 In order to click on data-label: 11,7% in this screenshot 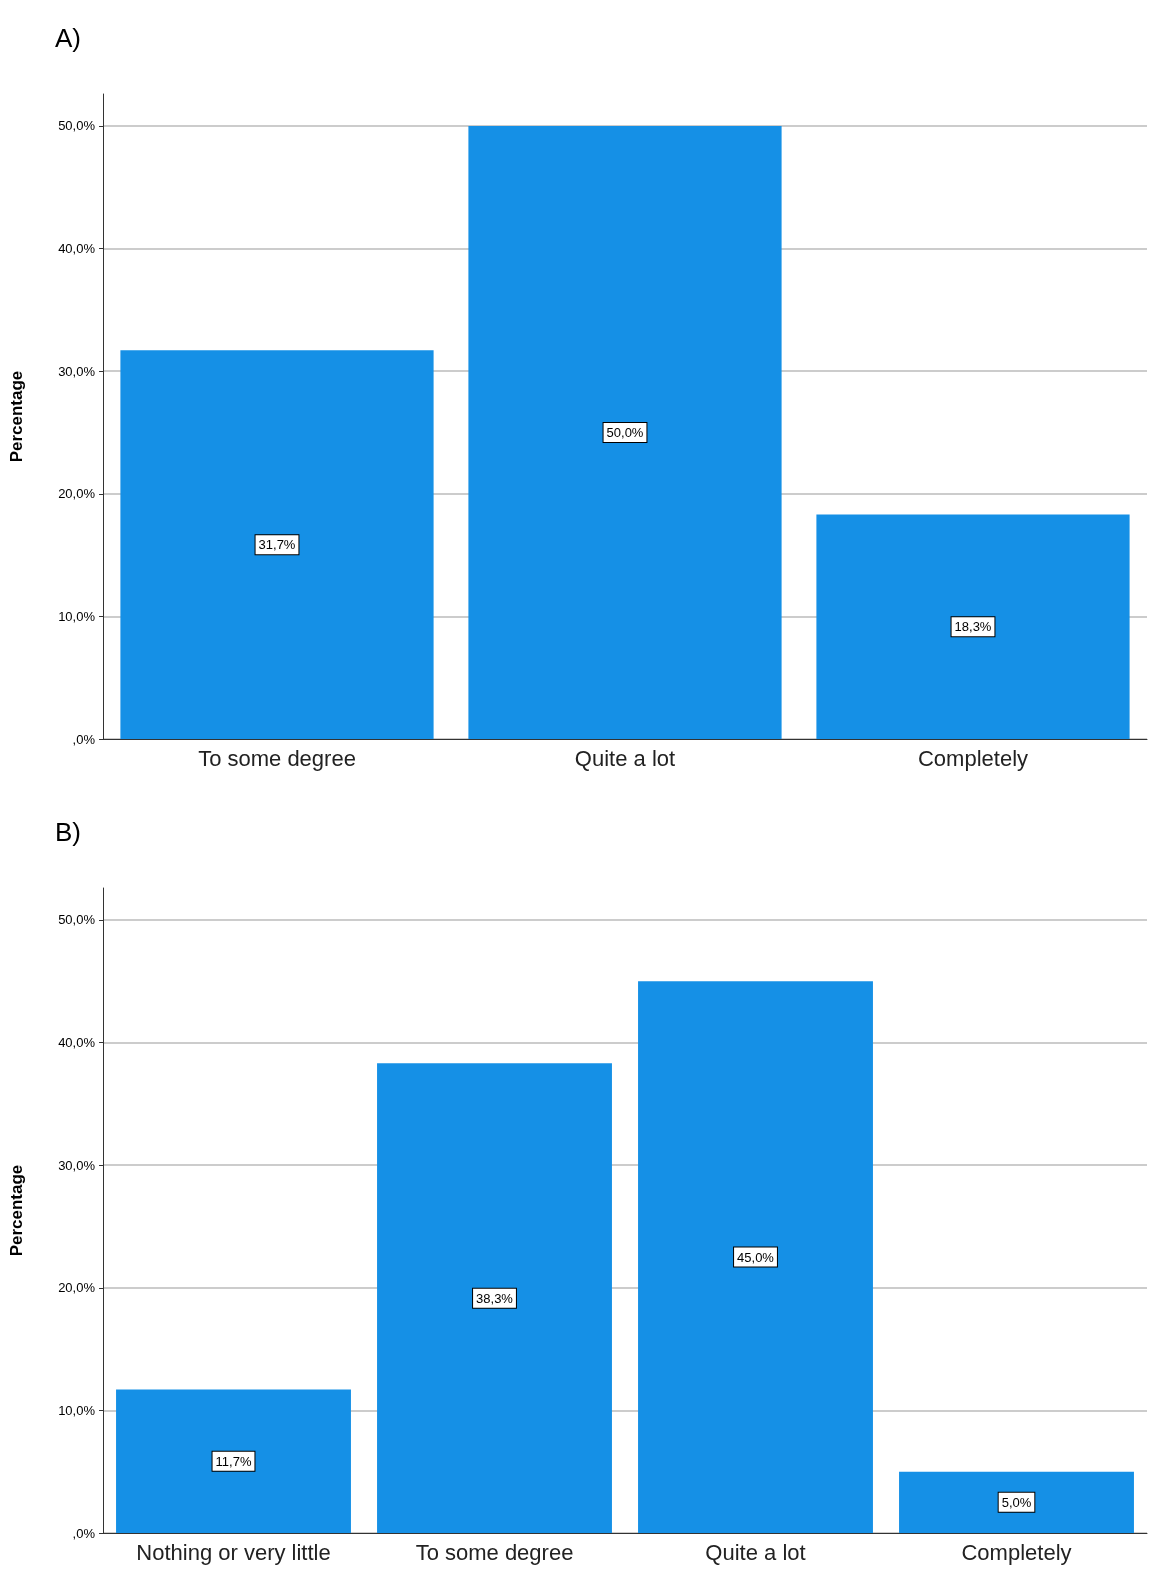, I will do `click(233, 1461)`.